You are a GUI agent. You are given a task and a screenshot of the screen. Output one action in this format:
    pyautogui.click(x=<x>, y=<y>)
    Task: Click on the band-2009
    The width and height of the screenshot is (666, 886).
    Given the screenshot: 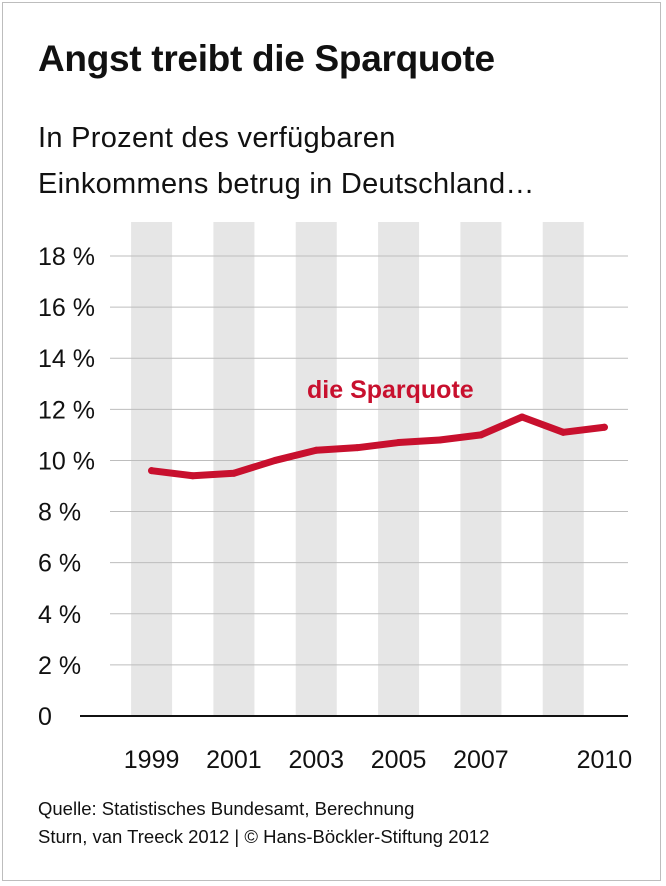 What is the action you would take?
    pyautogui.click(x=563, y=469)
    